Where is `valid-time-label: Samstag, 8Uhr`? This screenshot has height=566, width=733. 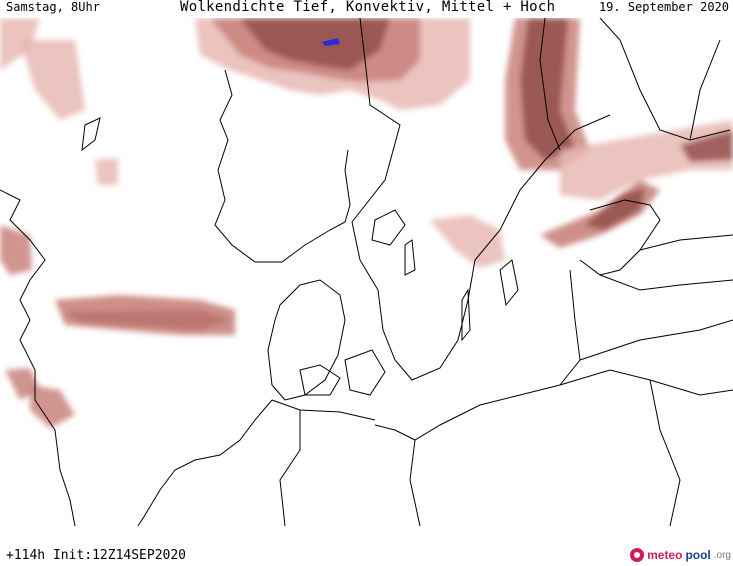
valid-time-label: Samstag, 8Uhr is located at coordinates (53, 7).